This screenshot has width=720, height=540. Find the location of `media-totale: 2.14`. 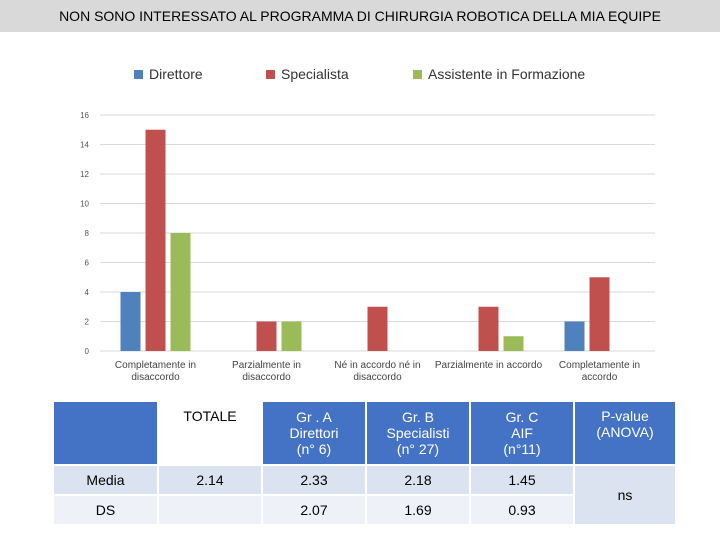

media-totale: 2.14 is located at coordinates (210, 480).